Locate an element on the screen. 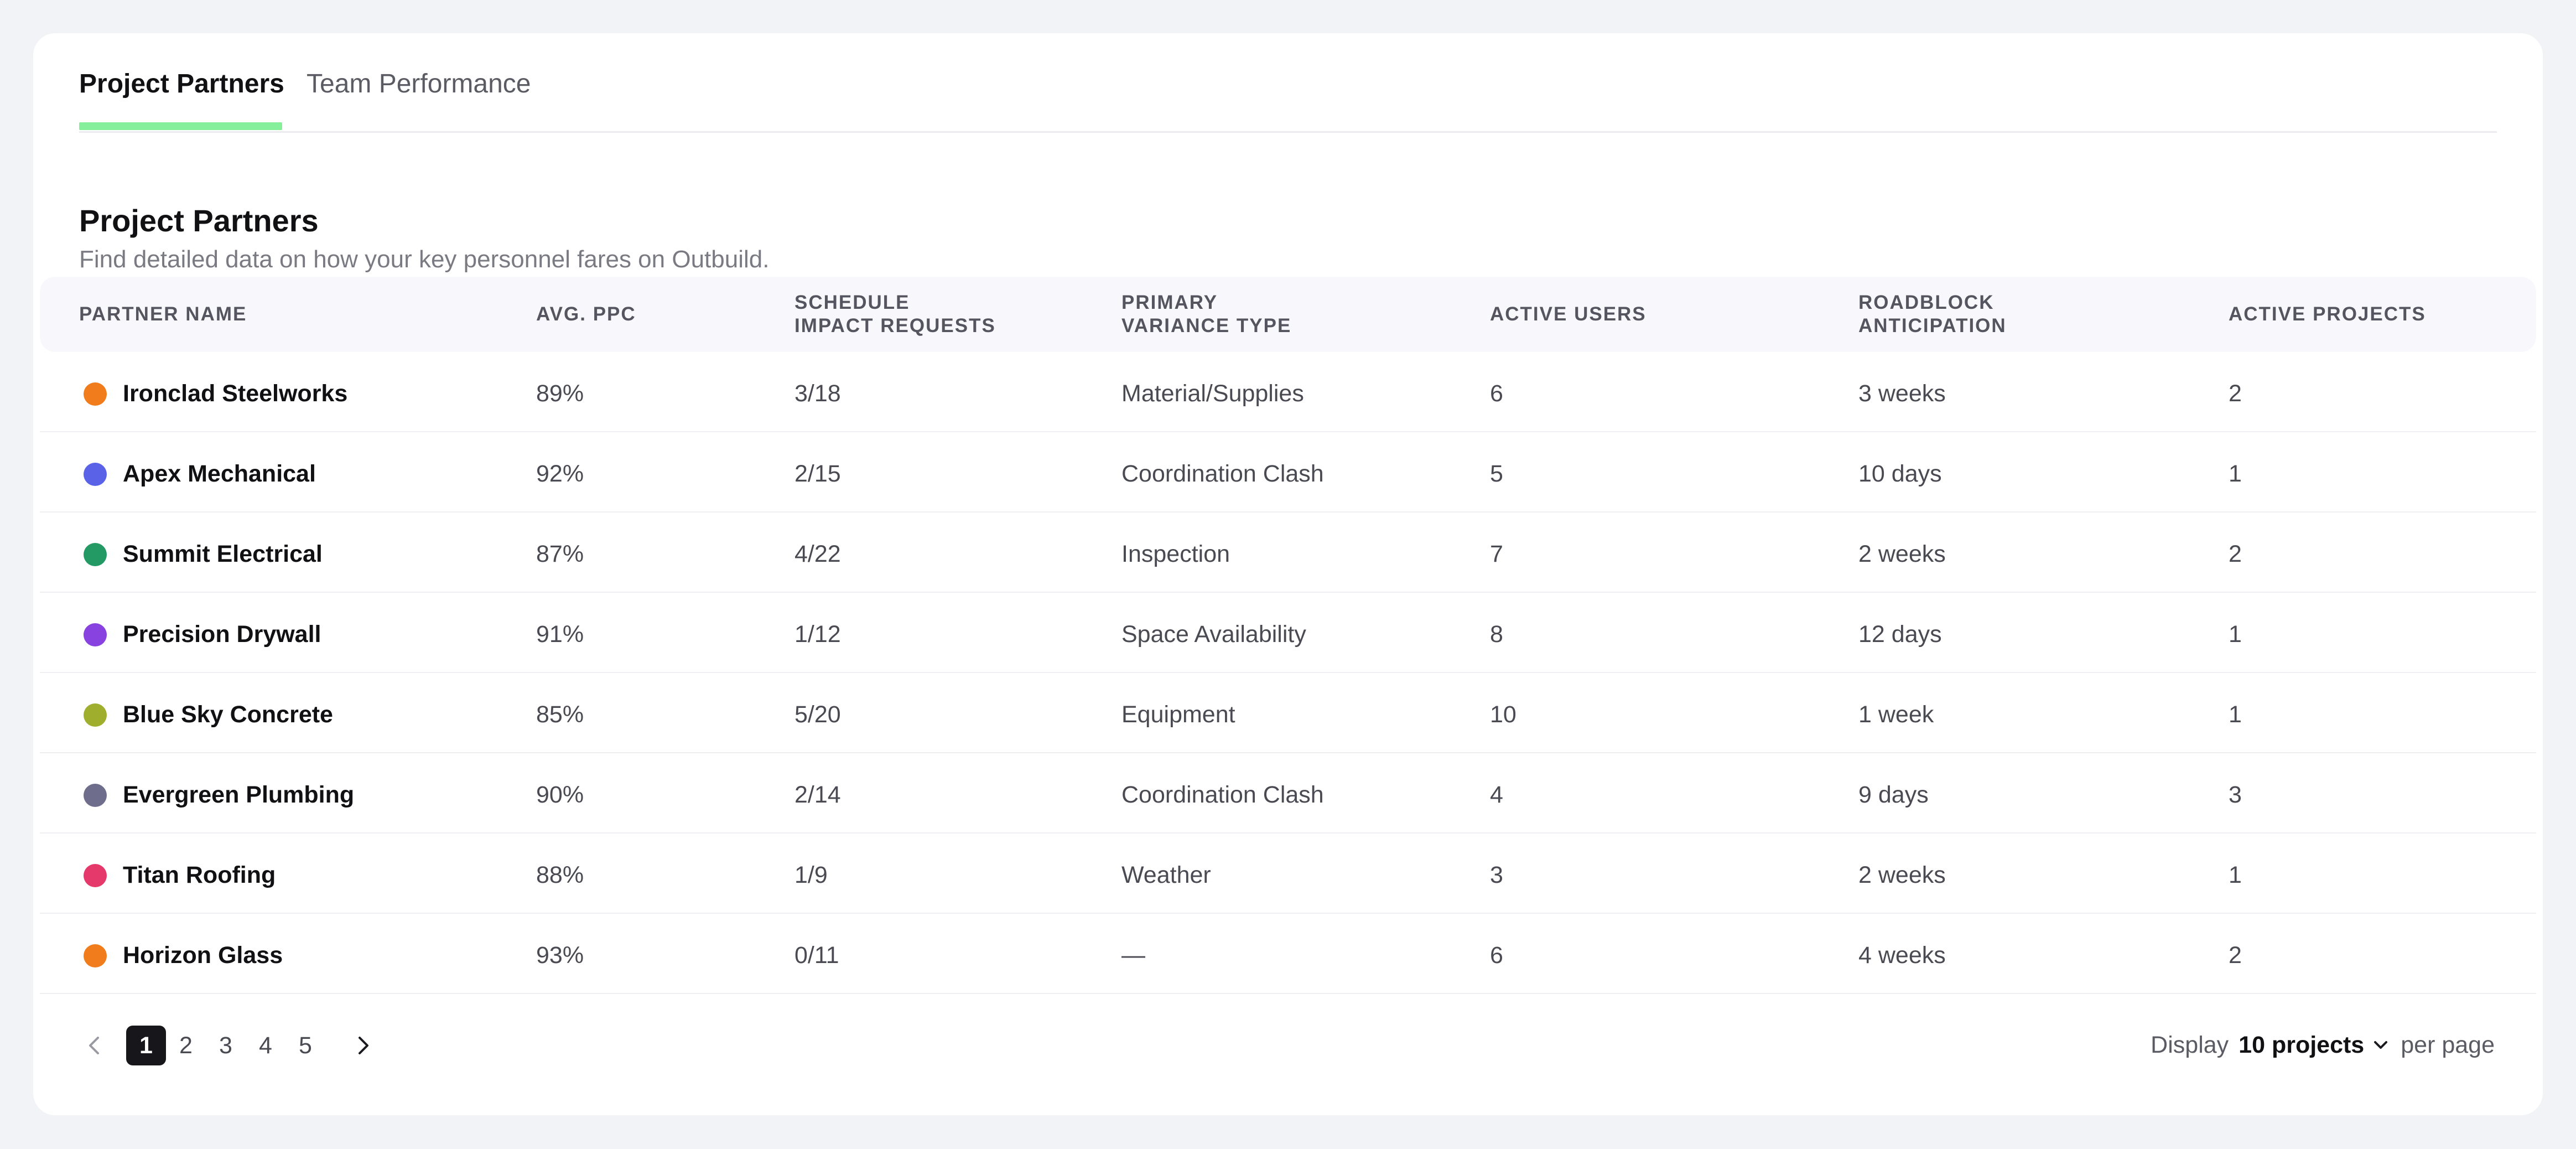  avg-ppc-cell: 85% is located at coordinates (560, 714).